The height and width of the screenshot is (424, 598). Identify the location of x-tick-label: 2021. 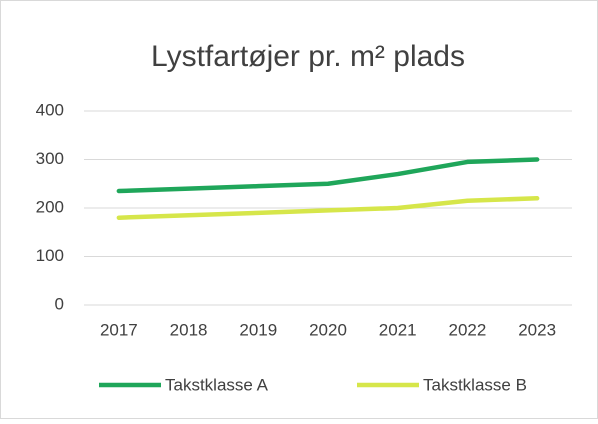
(398, 329).